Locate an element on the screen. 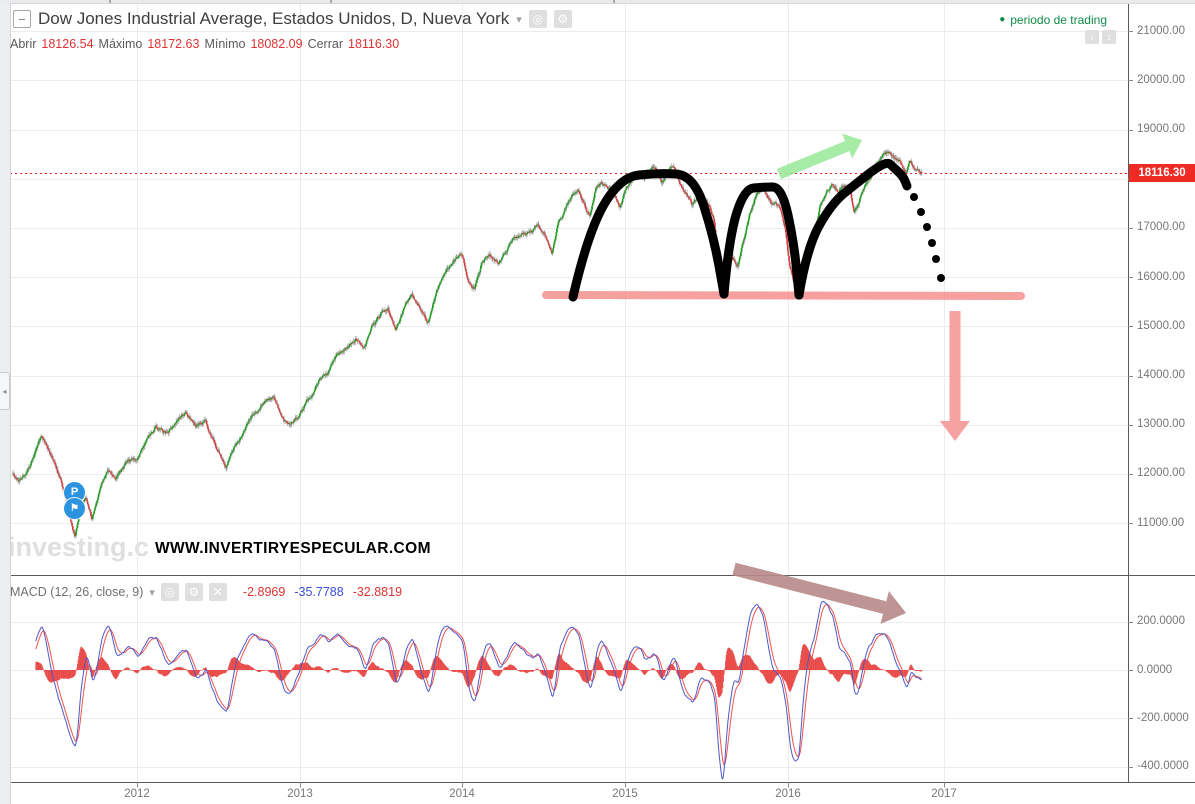 Image resolution: width=1195 pixels, height=804 pixels. toolbar-expand-handle: ◂ is located at coordinates (5, 391).